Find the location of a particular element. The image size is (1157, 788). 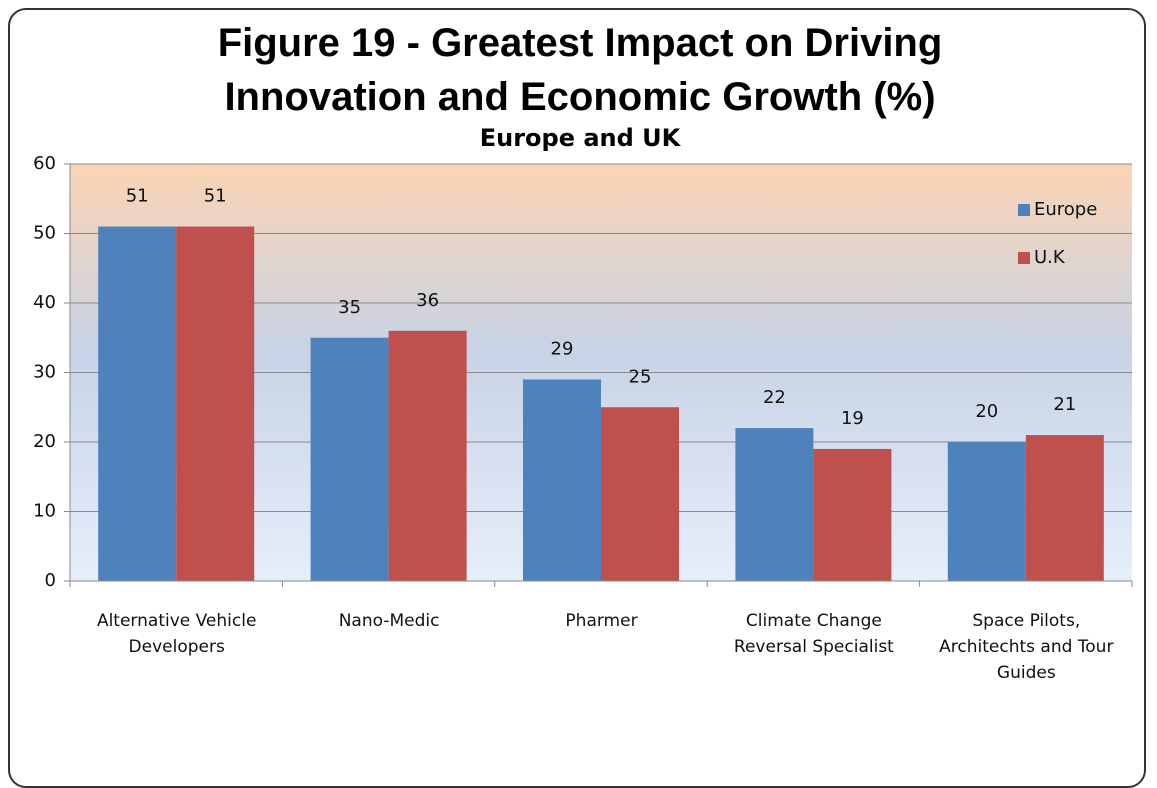

y-tick-label: 20 is located at coordinates (44, 441).